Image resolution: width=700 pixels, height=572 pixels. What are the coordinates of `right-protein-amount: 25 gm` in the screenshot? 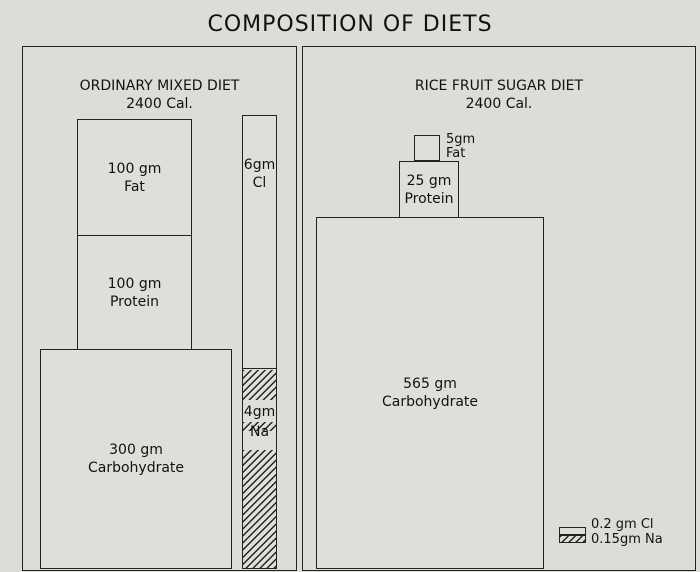 It's located at (429, 181).